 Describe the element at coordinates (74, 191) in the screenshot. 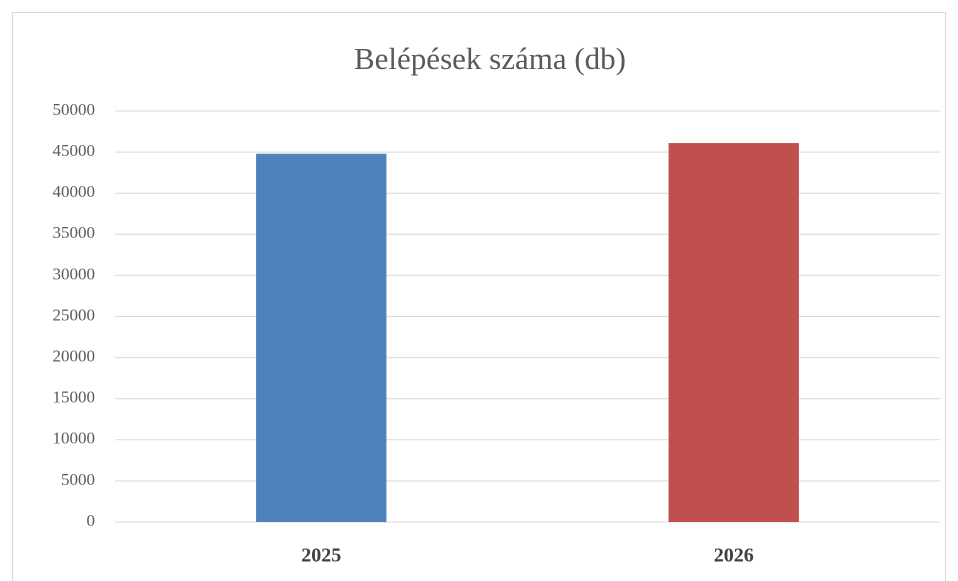

I see `y-tick-label: 40000` at that location.